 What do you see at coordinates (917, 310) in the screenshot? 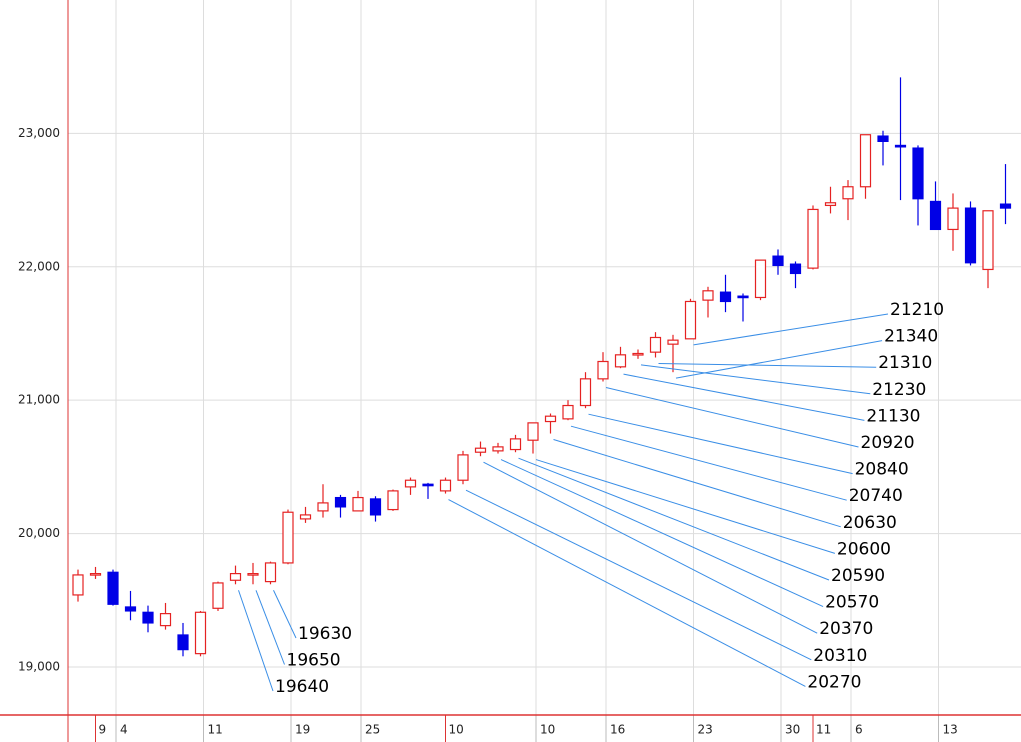
I see `annotation-label: 21210` at bounding box center [917, 310].